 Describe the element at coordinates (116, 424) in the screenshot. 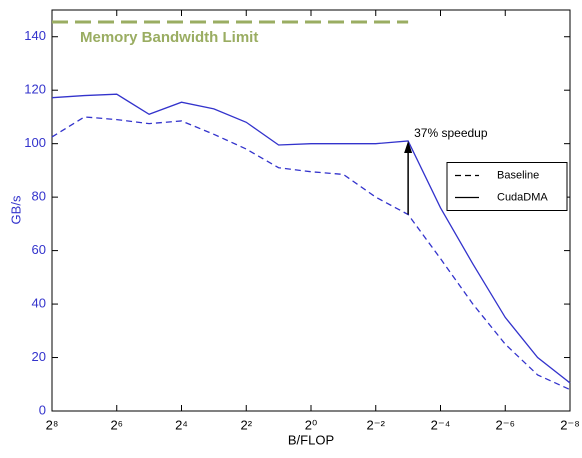

I see `x-tick-label: 2⁶` at that location.